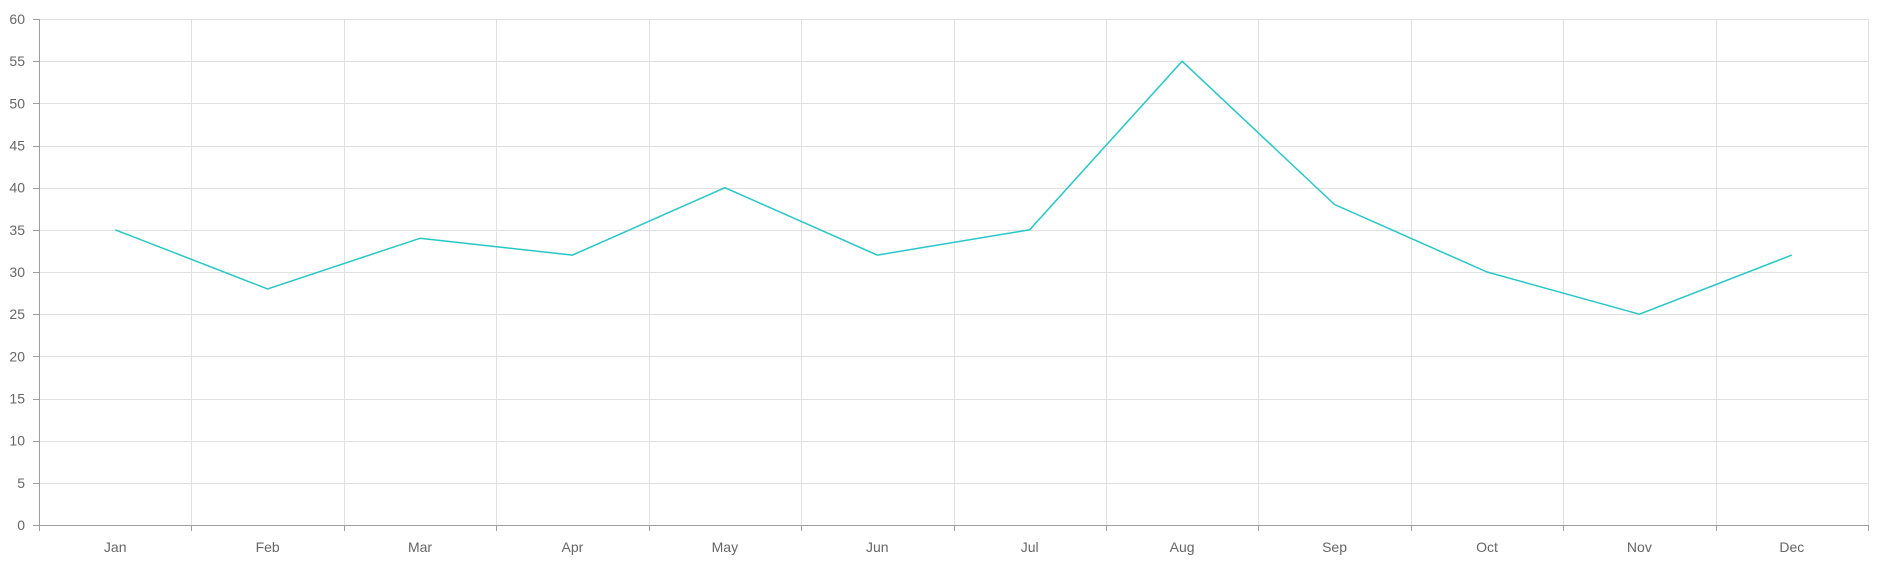 Image resolution: width=1877 pixels, height=562 pixels. What do you see at coordinates (420, 547) in the screenshot?
I see `x-tick-label: Mar` at bounding box center [420, 547].